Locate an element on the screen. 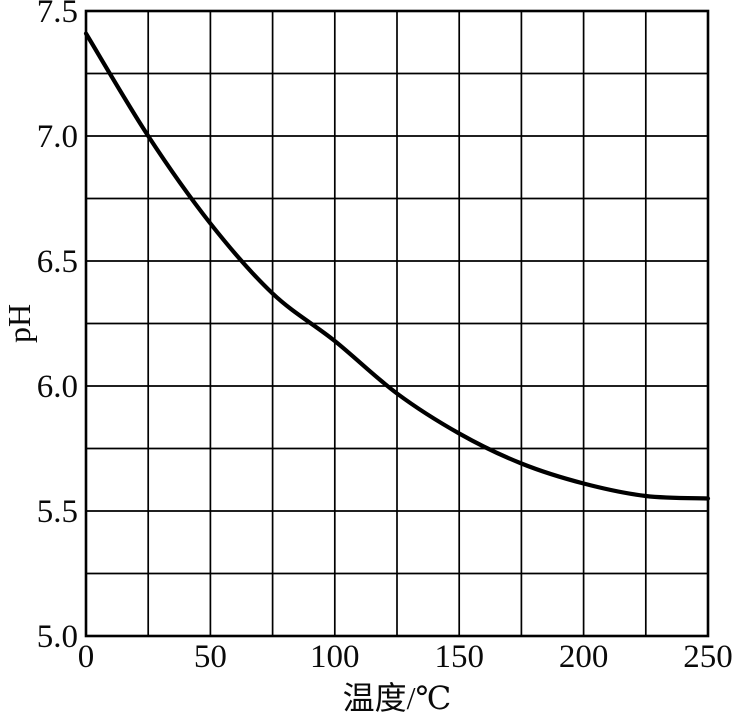  x-tick-label: 50 is located at coordinates (210, 657).